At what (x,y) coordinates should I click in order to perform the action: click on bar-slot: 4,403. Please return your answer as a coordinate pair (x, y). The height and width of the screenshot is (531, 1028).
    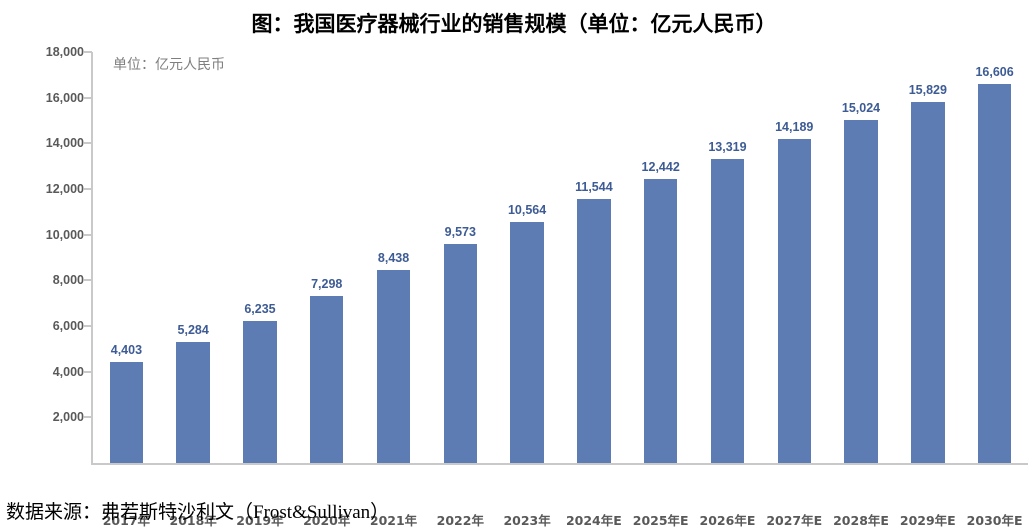
    Looking at the image, I should click on (126, 253).